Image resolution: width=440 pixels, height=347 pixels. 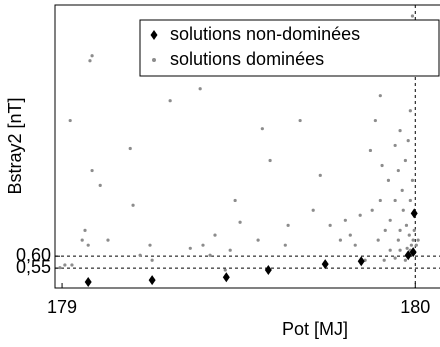 What do you see at coordinates (33, 267) in the screenshot?
I see `y-tick-label: 0,55` at bounding box center [33, 267].